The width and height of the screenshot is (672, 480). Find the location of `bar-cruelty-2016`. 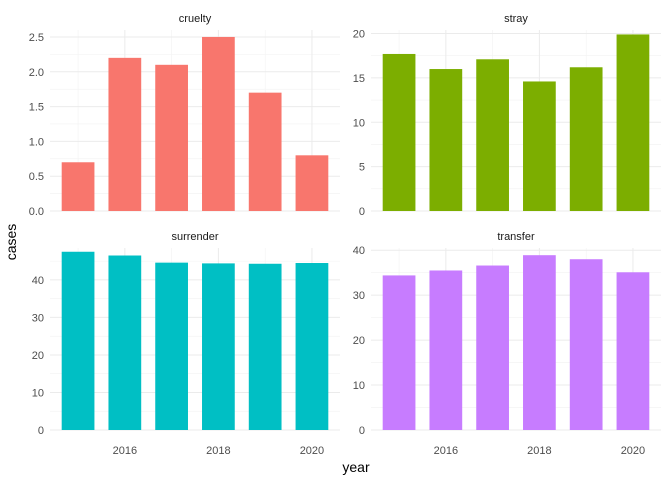

bar-cruelty-2016 is located at coordinates (125, 134).